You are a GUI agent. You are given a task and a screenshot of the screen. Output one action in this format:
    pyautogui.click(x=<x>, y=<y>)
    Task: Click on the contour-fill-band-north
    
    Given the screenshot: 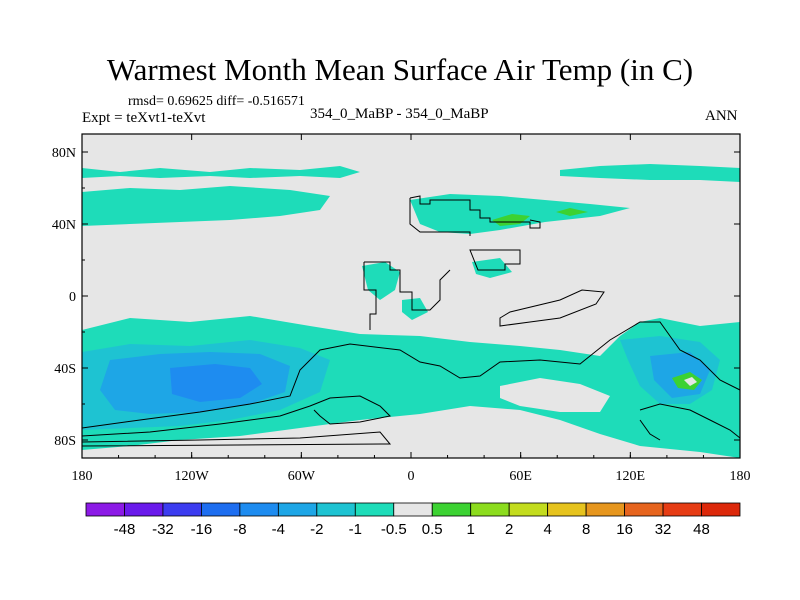 What is the action you would take?
    pyautogui.click(x=221, y=172)
    